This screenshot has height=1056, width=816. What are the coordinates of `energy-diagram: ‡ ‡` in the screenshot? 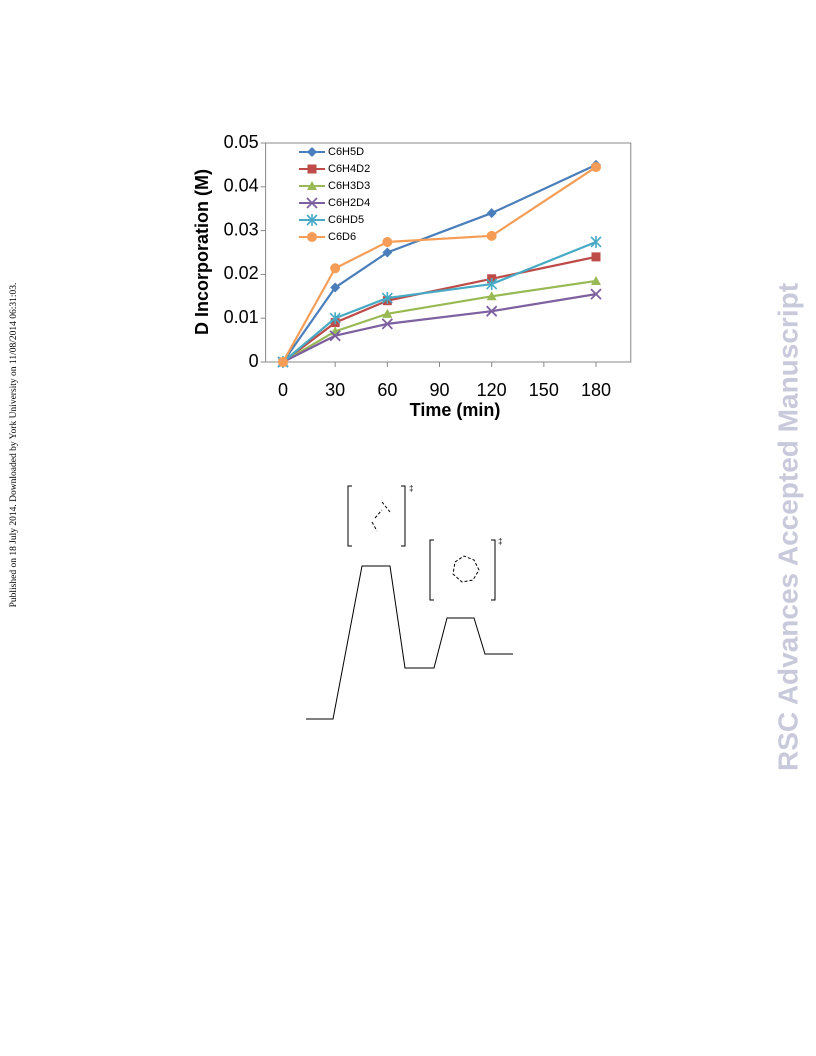 It's located at (409, 602).